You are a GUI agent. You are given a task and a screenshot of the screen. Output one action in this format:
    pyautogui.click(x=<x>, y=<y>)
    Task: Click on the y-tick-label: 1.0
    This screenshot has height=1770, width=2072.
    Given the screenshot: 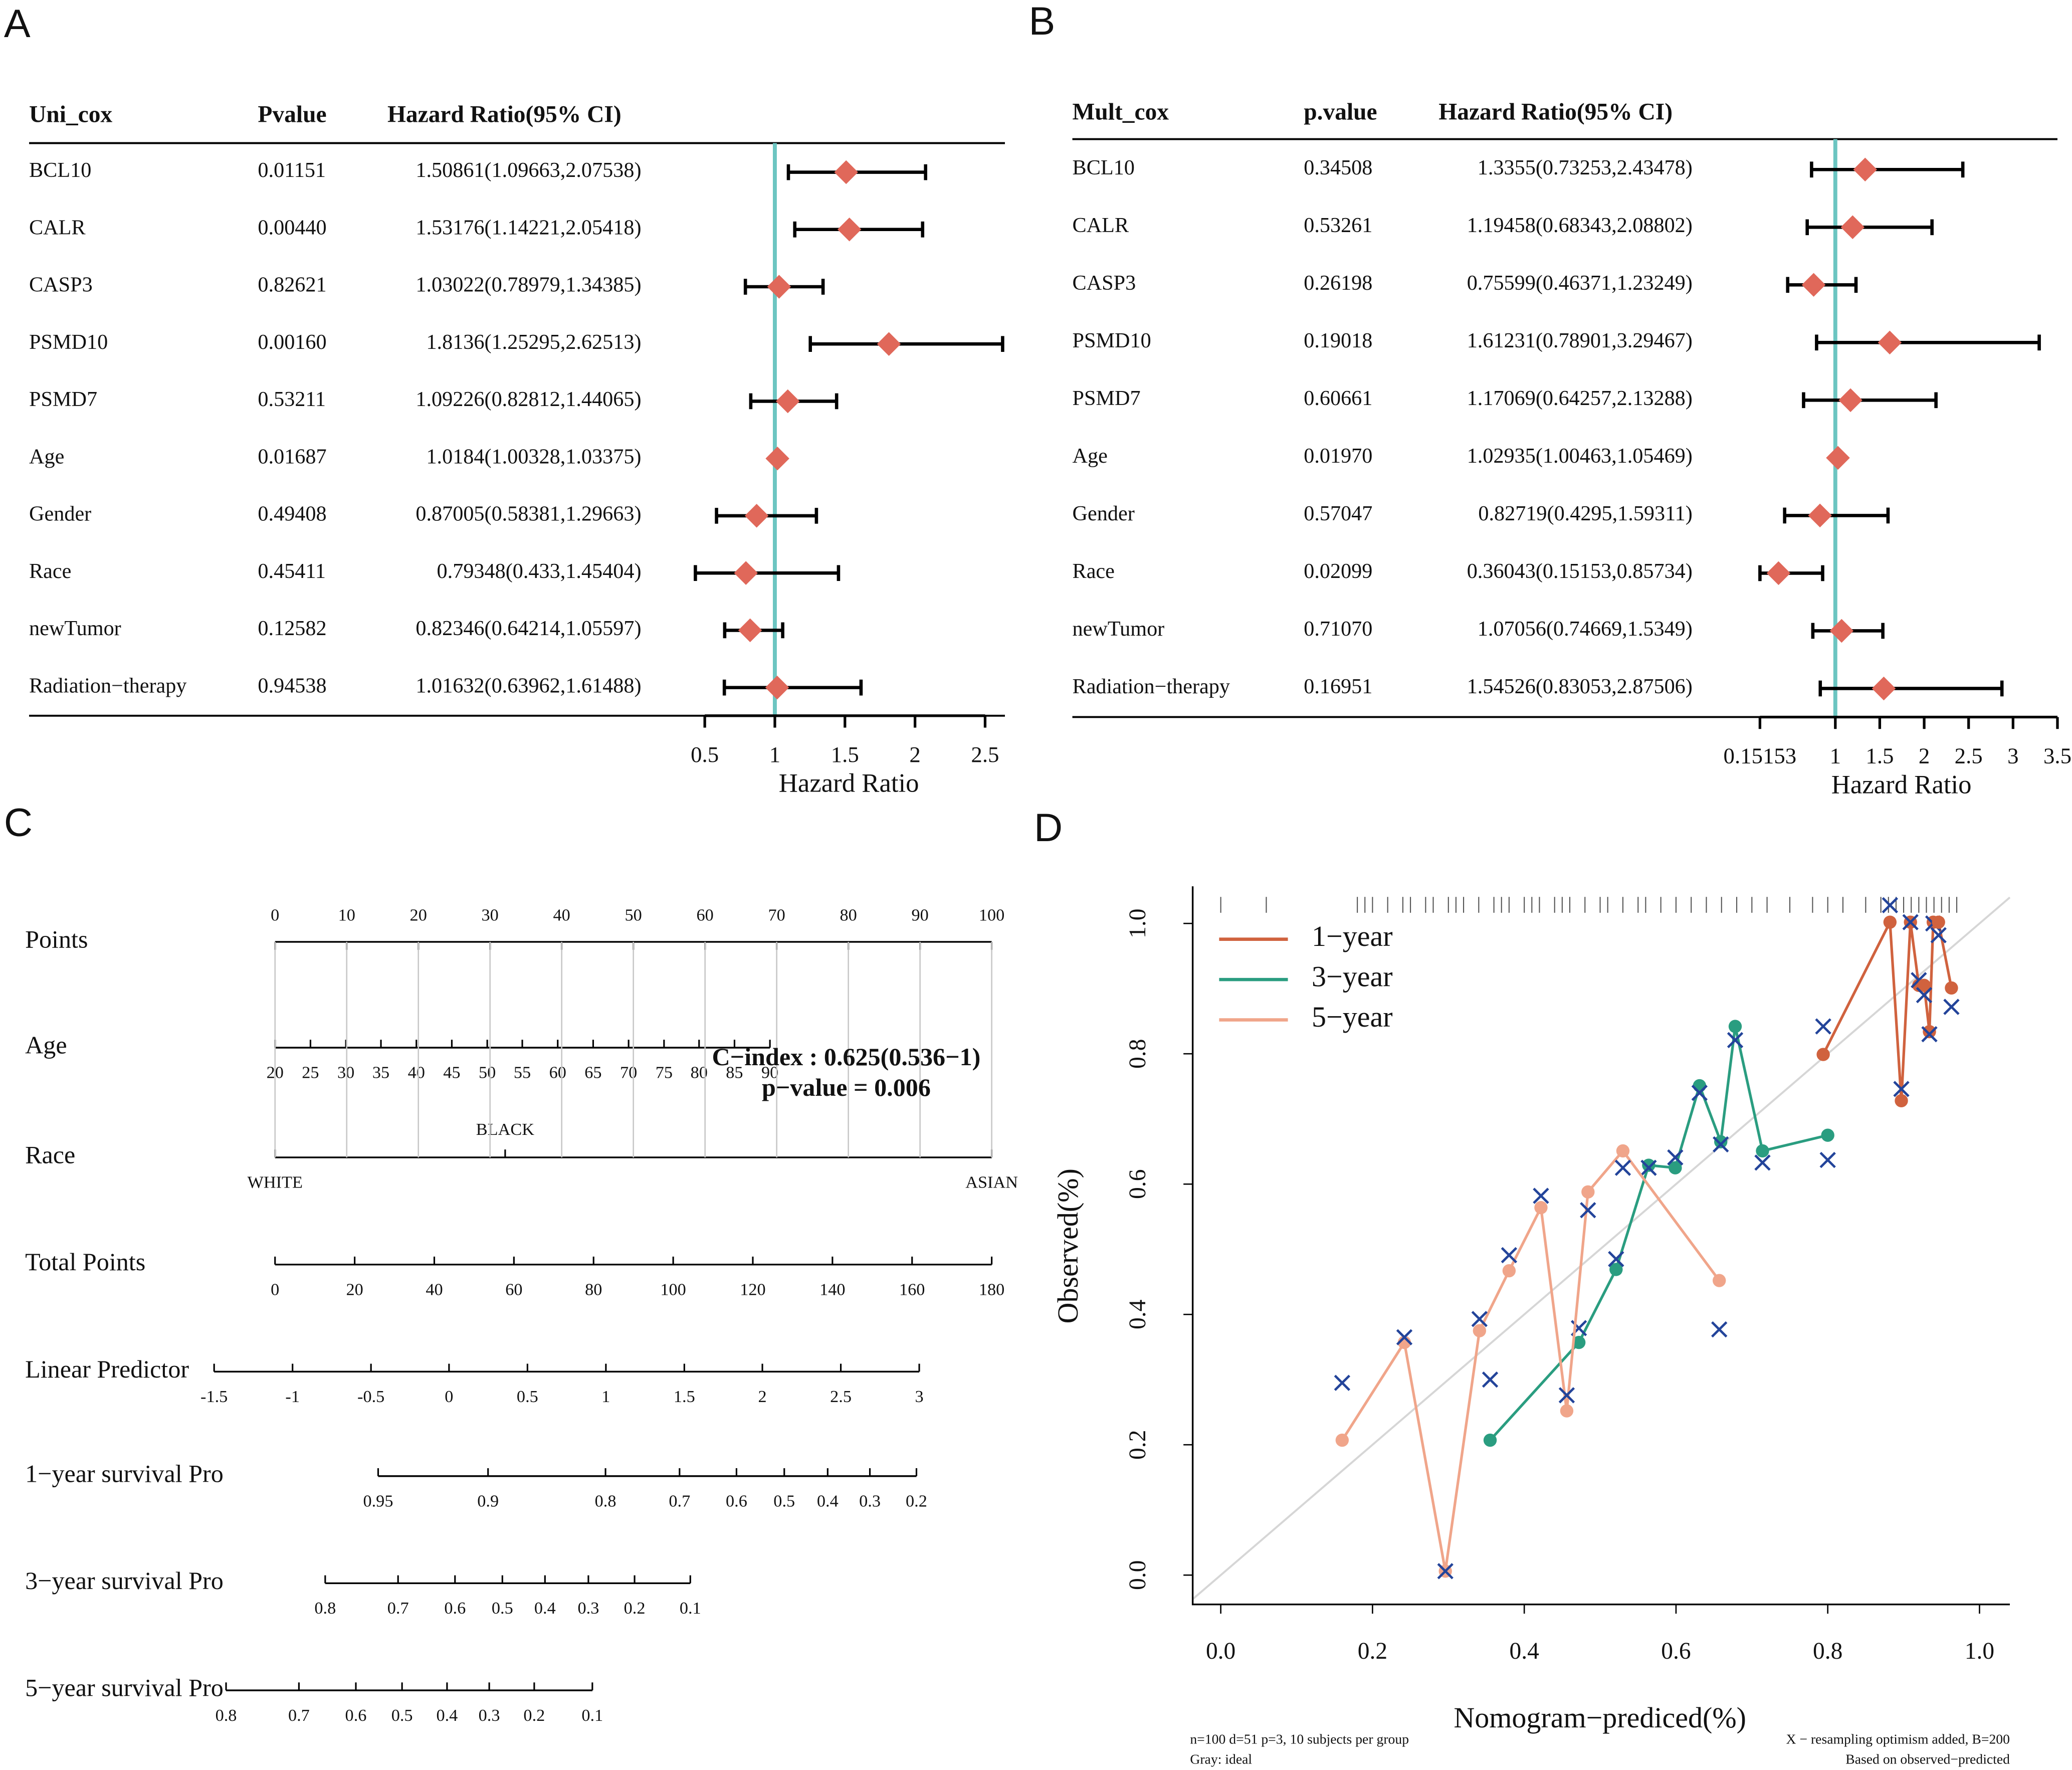 What is the action you would take?
    pyautogui.click(x=1138, y=923)
    